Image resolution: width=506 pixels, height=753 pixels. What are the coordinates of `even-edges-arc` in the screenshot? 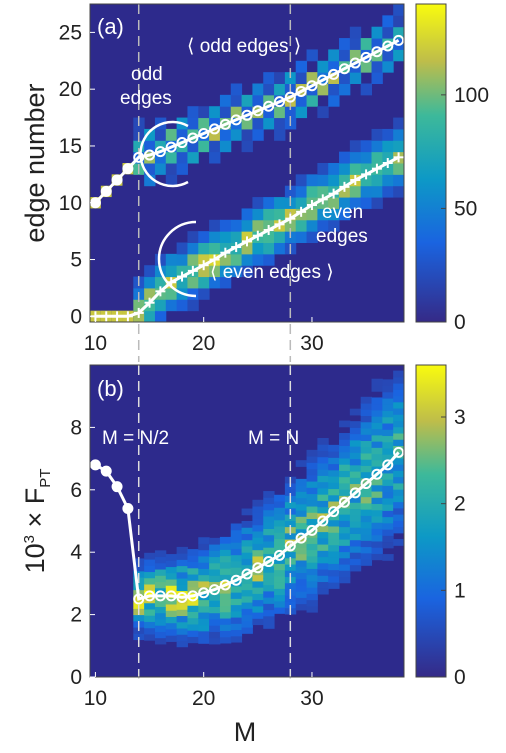 It's located at (177, 259).